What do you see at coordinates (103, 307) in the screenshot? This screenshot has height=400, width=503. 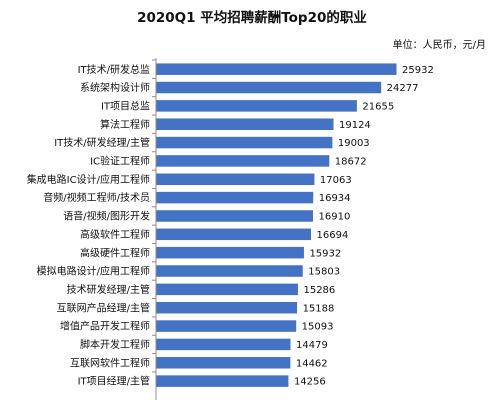 I see `category-label: 互联网产品经理/主管` at bounding box center [103, 307].